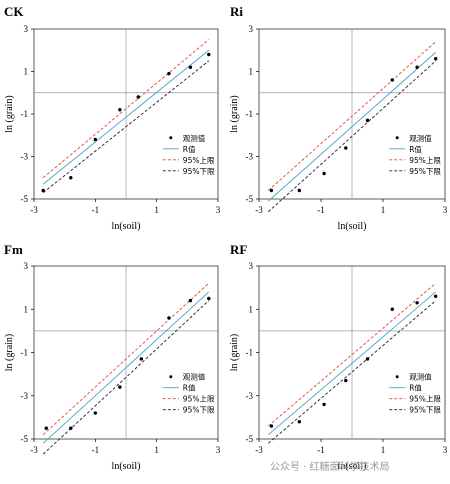 The height and width of the screenshot is (484, 450). Describe the element at coordinates (236, 11) in the screenshot. I see `panel-label: Ri` at that location.